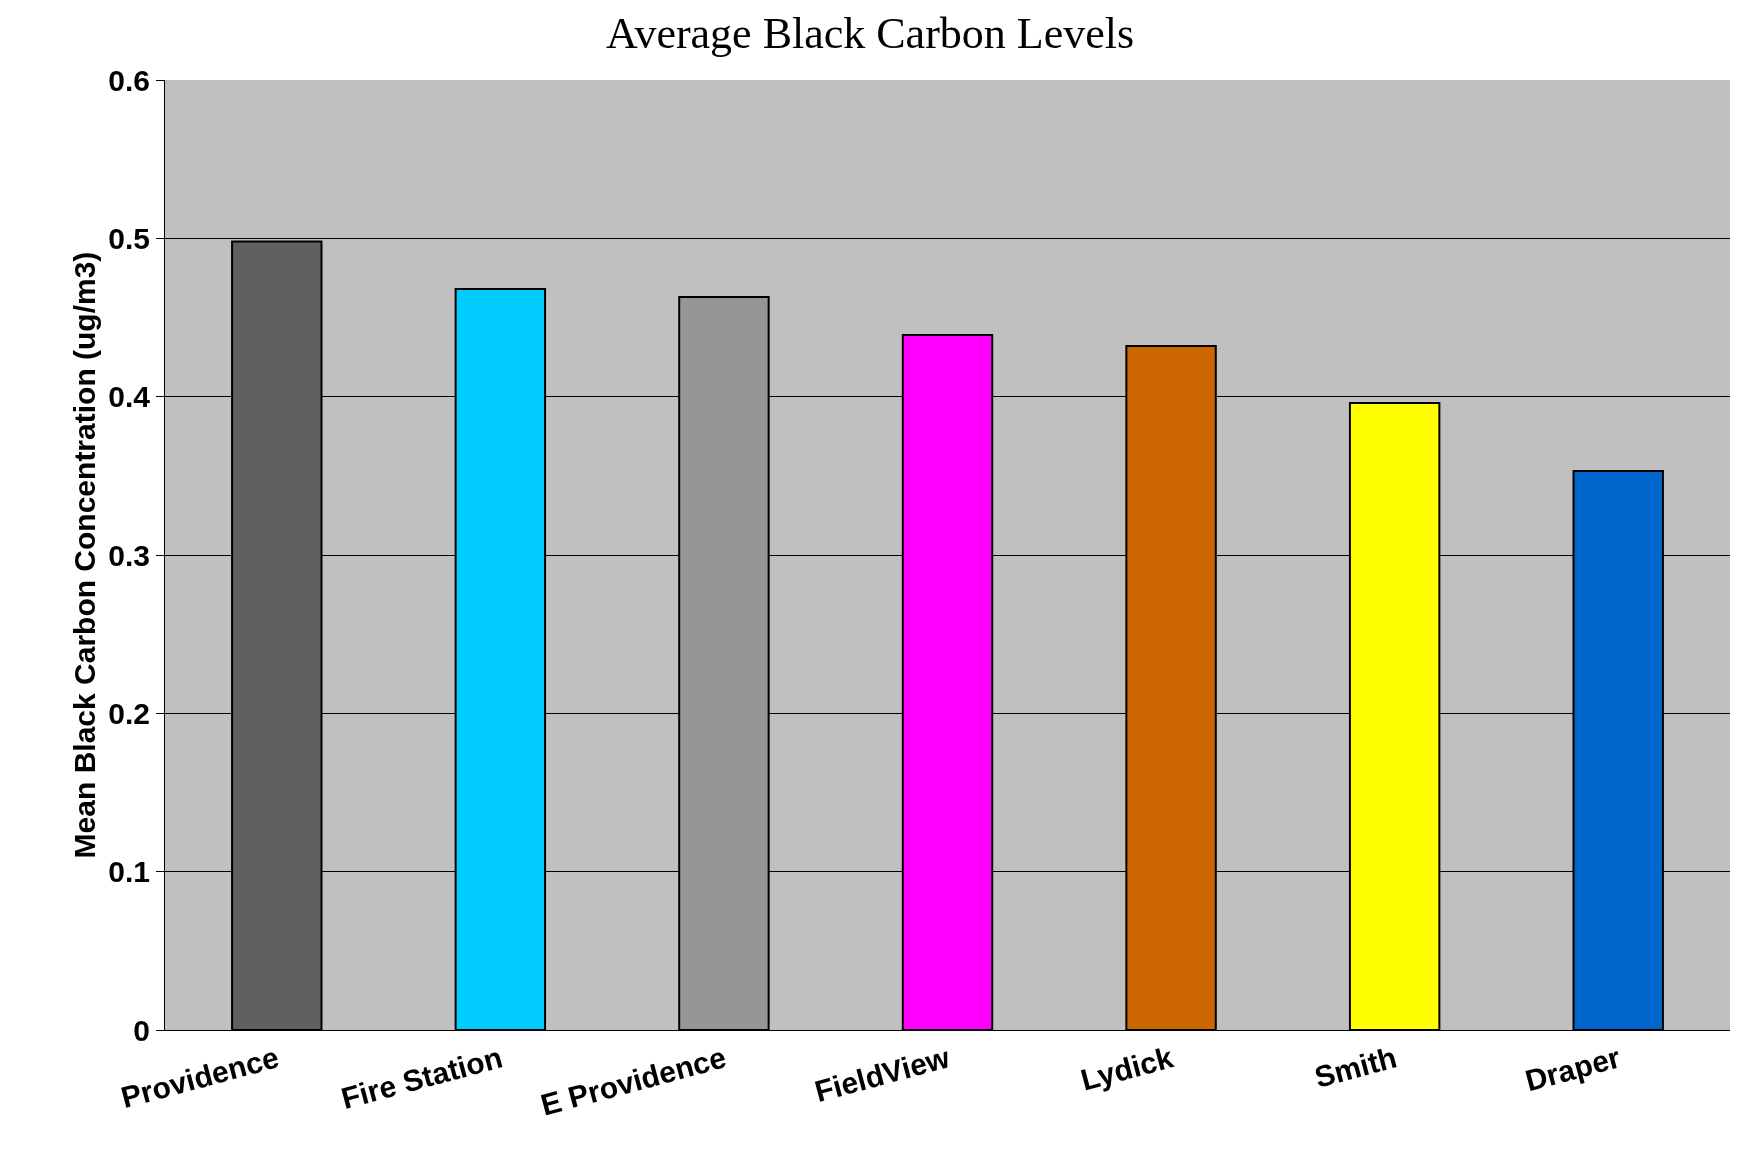  What do you see at coordinates (421, 1077) in the screenshot?
I see `x-tick-label: Fire Station` at bounding box center [421, 1077].